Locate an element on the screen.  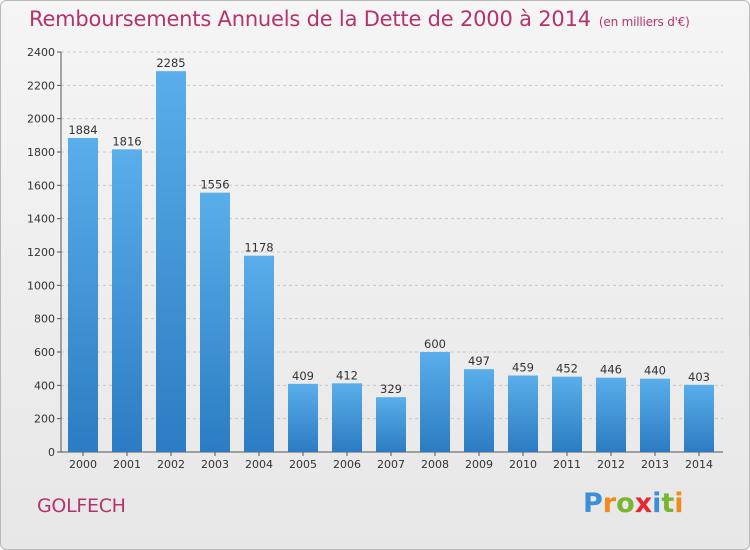
data-label: 409 is located at coordinates (303, 376).